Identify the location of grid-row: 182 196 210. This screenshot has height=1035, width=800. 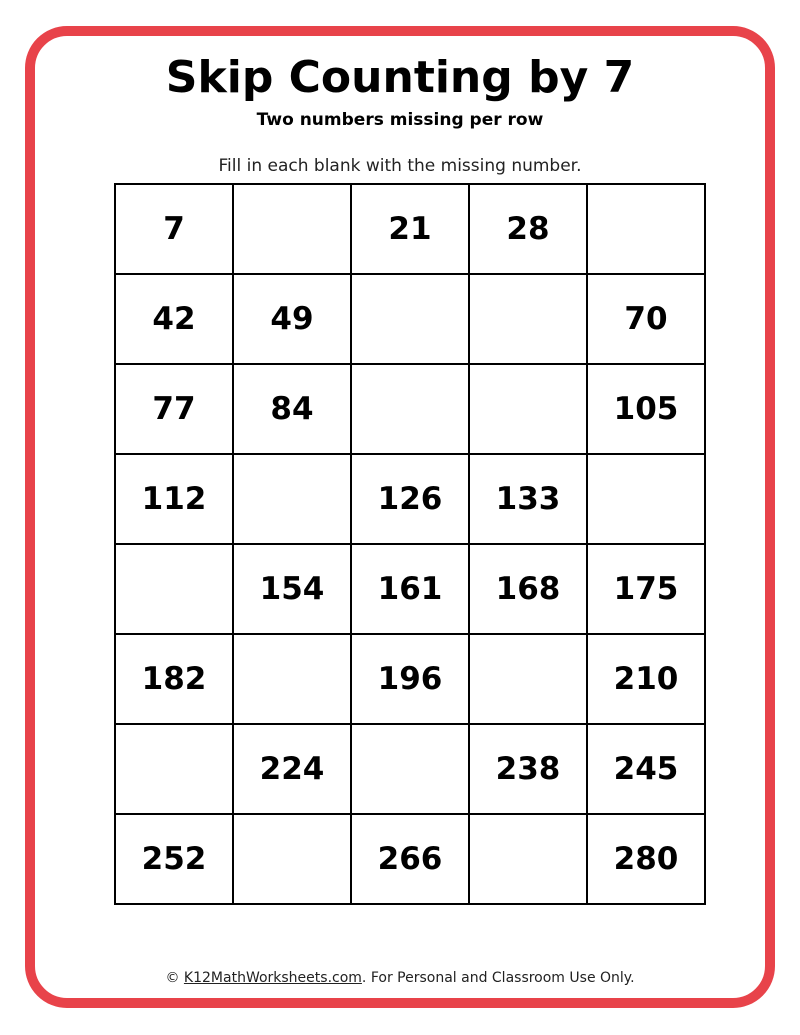
(410, 679).